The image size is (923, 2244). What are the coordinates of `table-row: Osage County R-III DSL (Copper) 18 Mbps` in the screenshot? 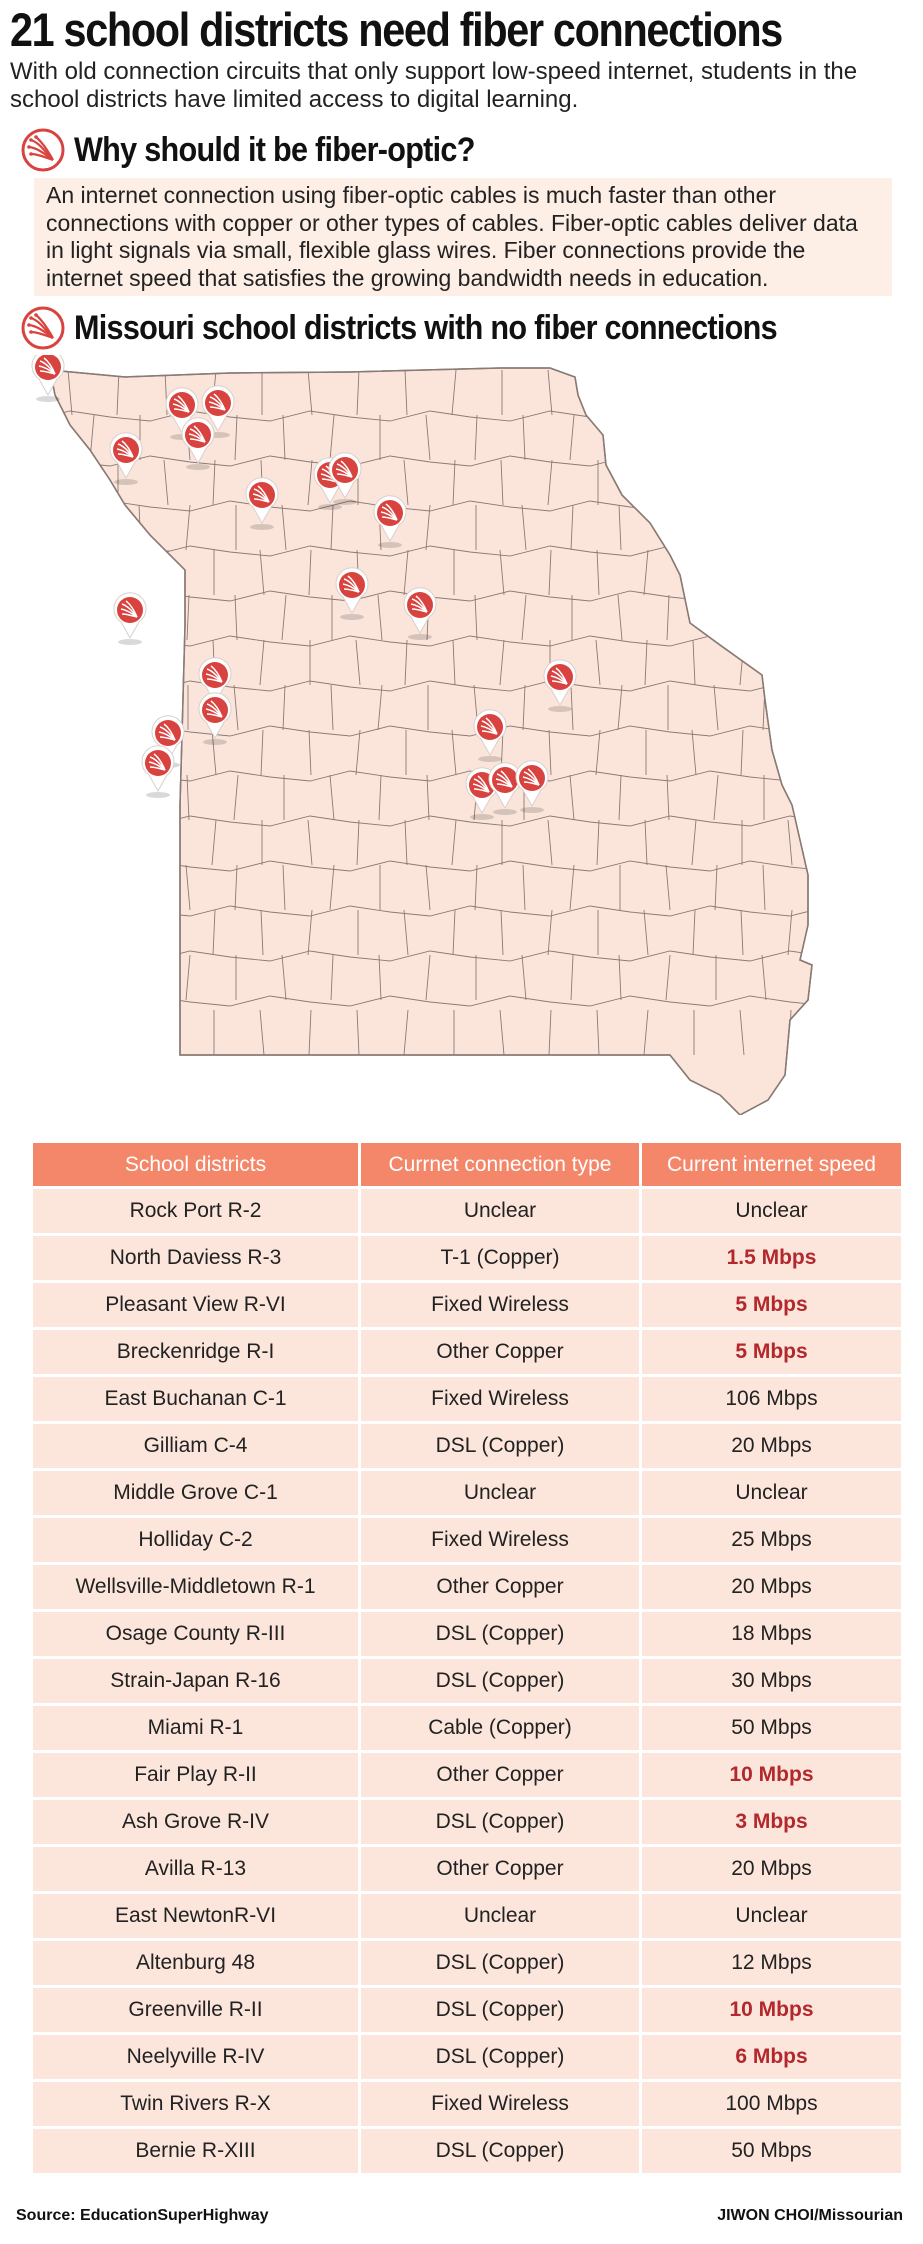 It's located at (467, 1634).